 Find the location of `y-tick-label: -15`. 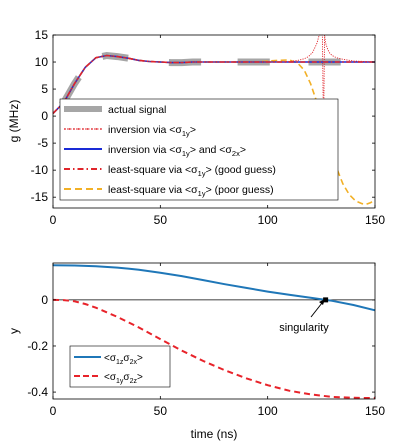

y-tick-label: -15 is located at coordinates (40, 197).